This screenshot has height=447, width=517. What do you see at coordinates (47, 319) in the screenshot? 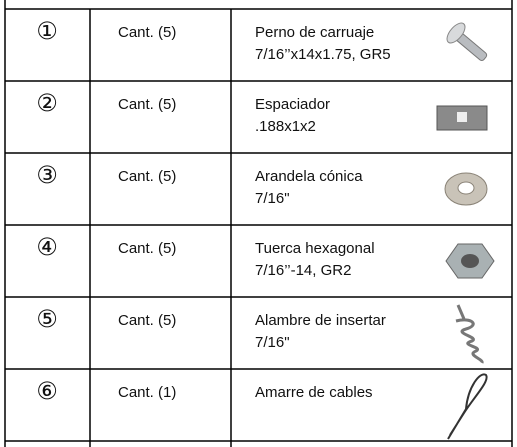
I see `item-number: ⑤` at bounding box center [47, 319].